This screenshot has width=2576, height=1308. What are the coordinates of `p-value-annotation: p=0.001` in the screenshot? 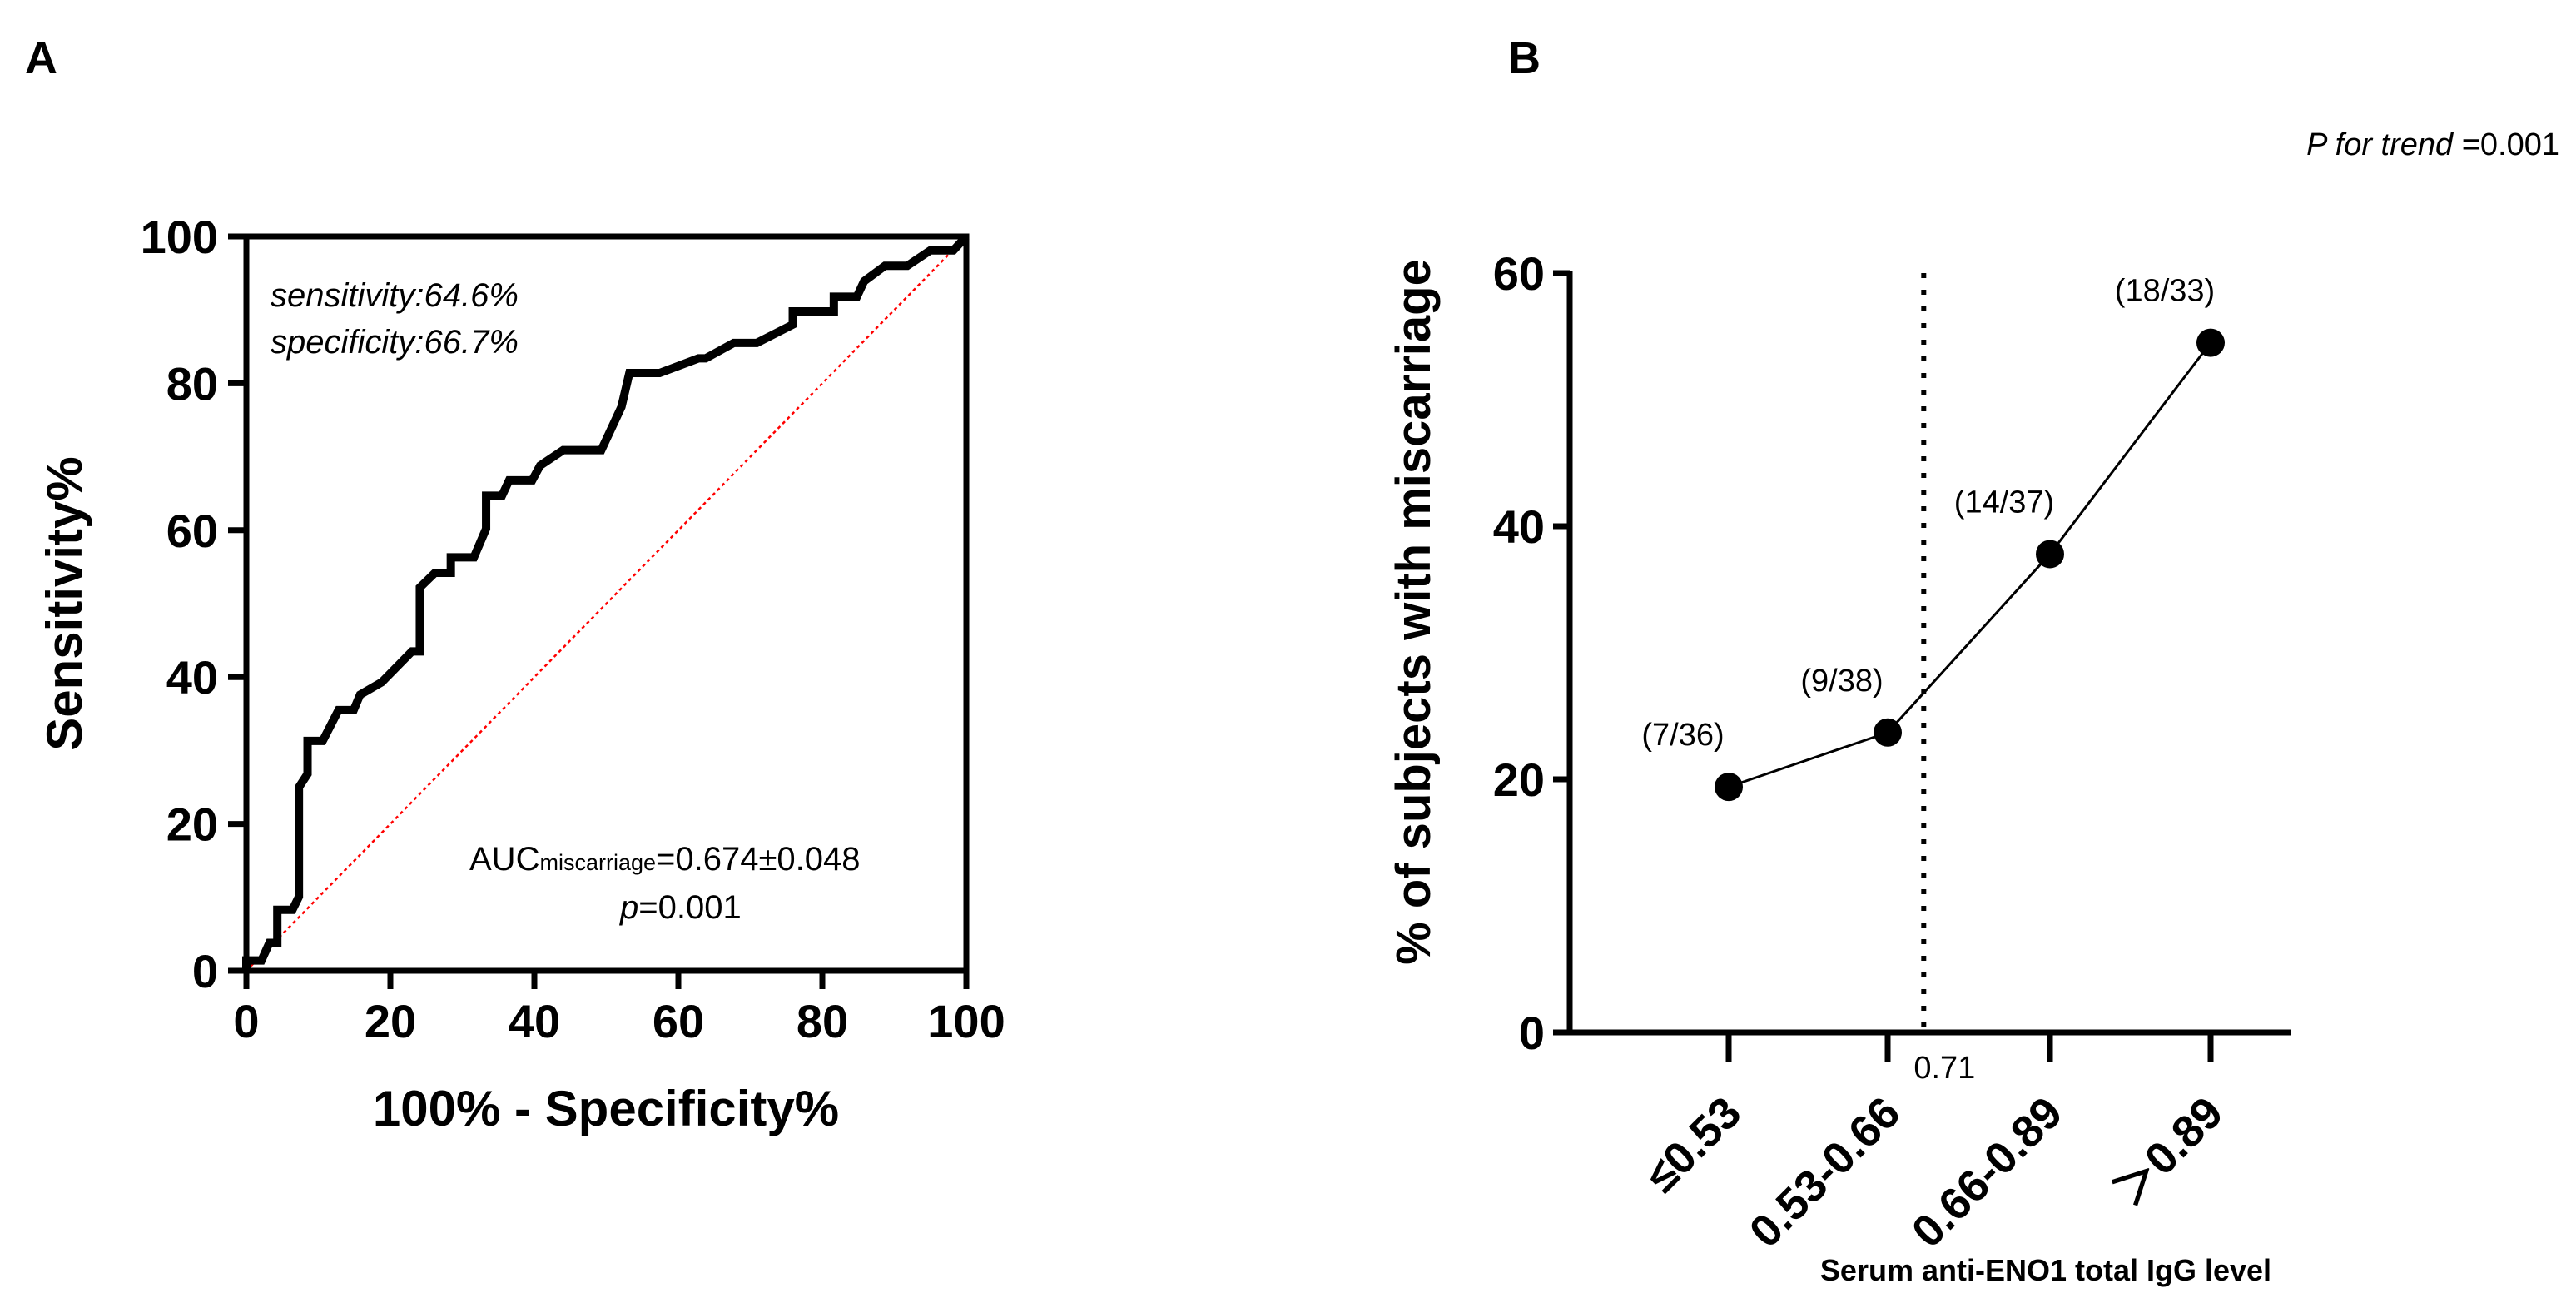 It's located at (680, 907).